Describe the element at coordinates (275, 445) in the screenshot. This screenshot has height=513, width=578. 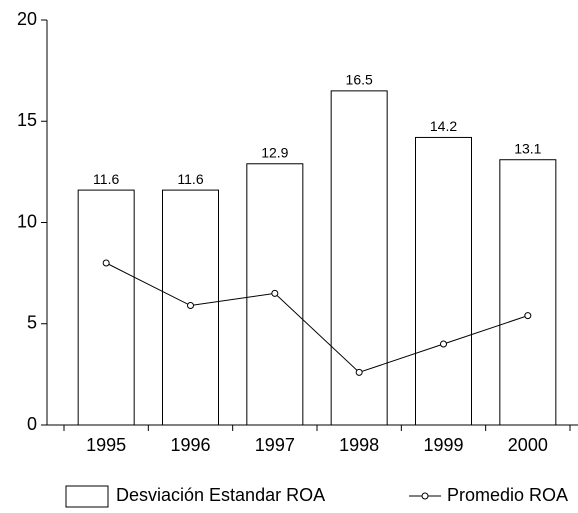
I see `x-tick-label: 1997` at that location.